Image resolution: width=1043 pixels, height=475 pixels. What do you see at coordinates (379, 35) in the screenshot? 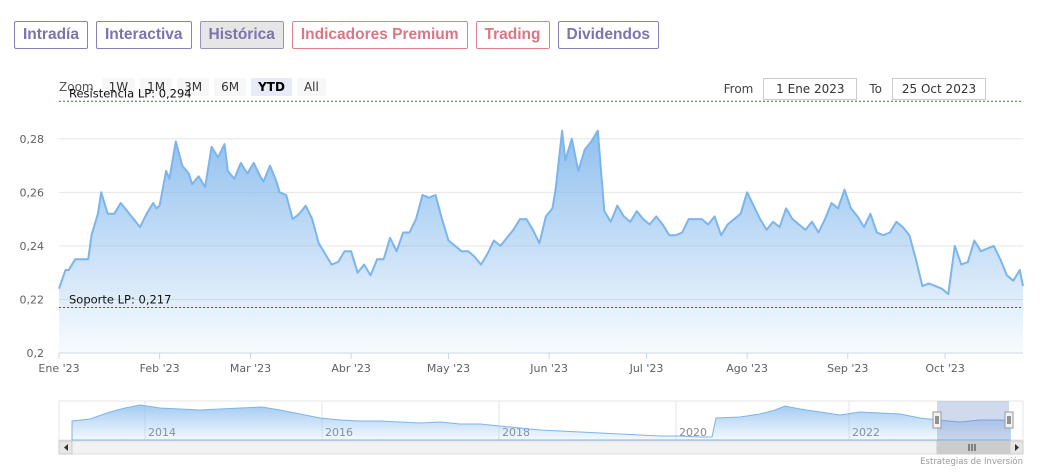
I see `tab-indicadores-premium: Indicadores Premium` at bounding box center [379, 35].